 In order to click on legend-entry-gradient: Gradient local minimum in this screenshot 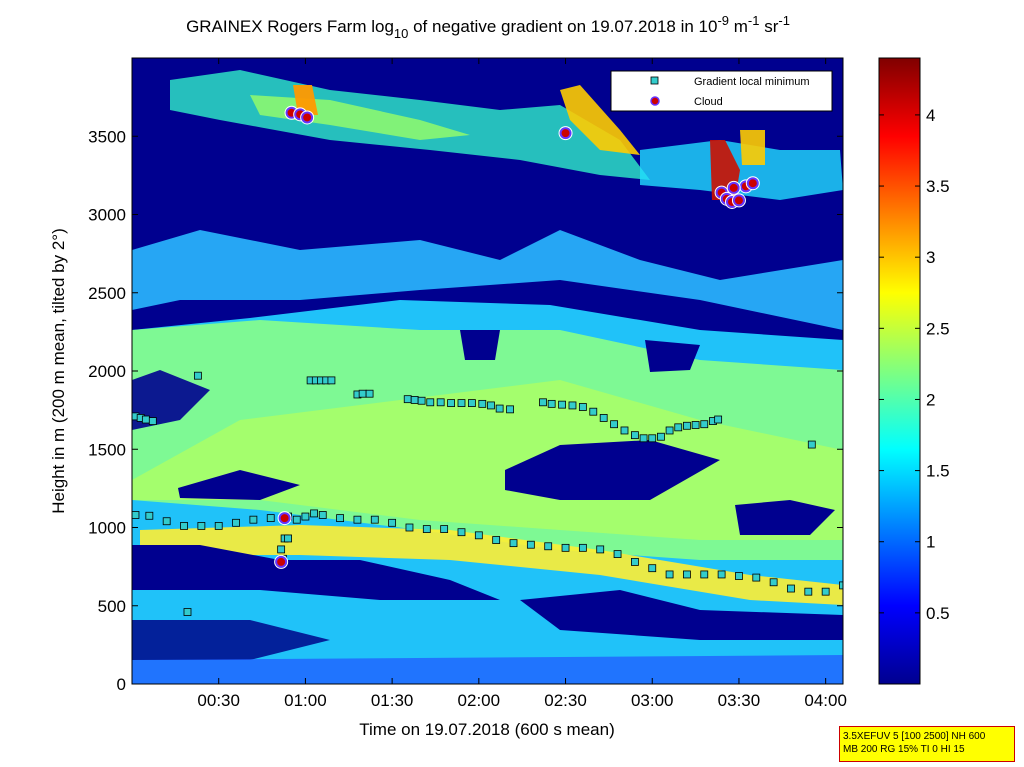, I will do `click(752, 82)`.